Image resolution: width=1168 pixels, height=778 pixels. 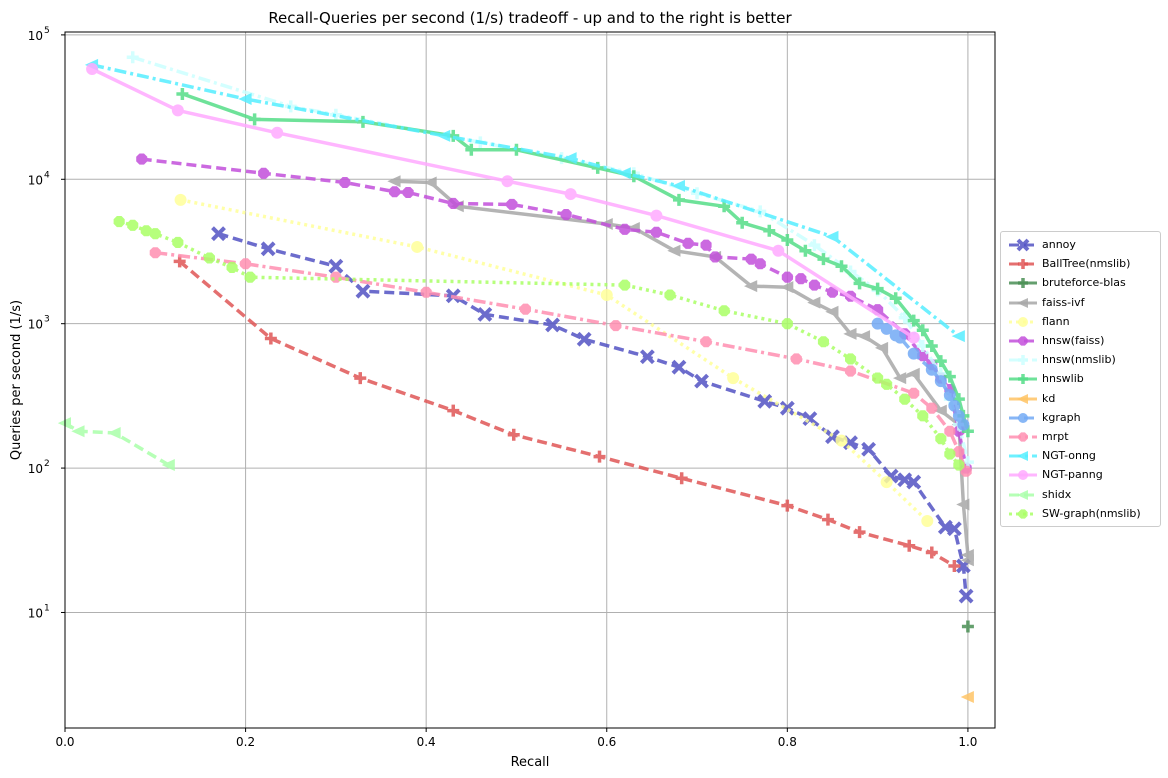 I want to click on legend-label: faiss-ivf, so click(x=1063, y=302).